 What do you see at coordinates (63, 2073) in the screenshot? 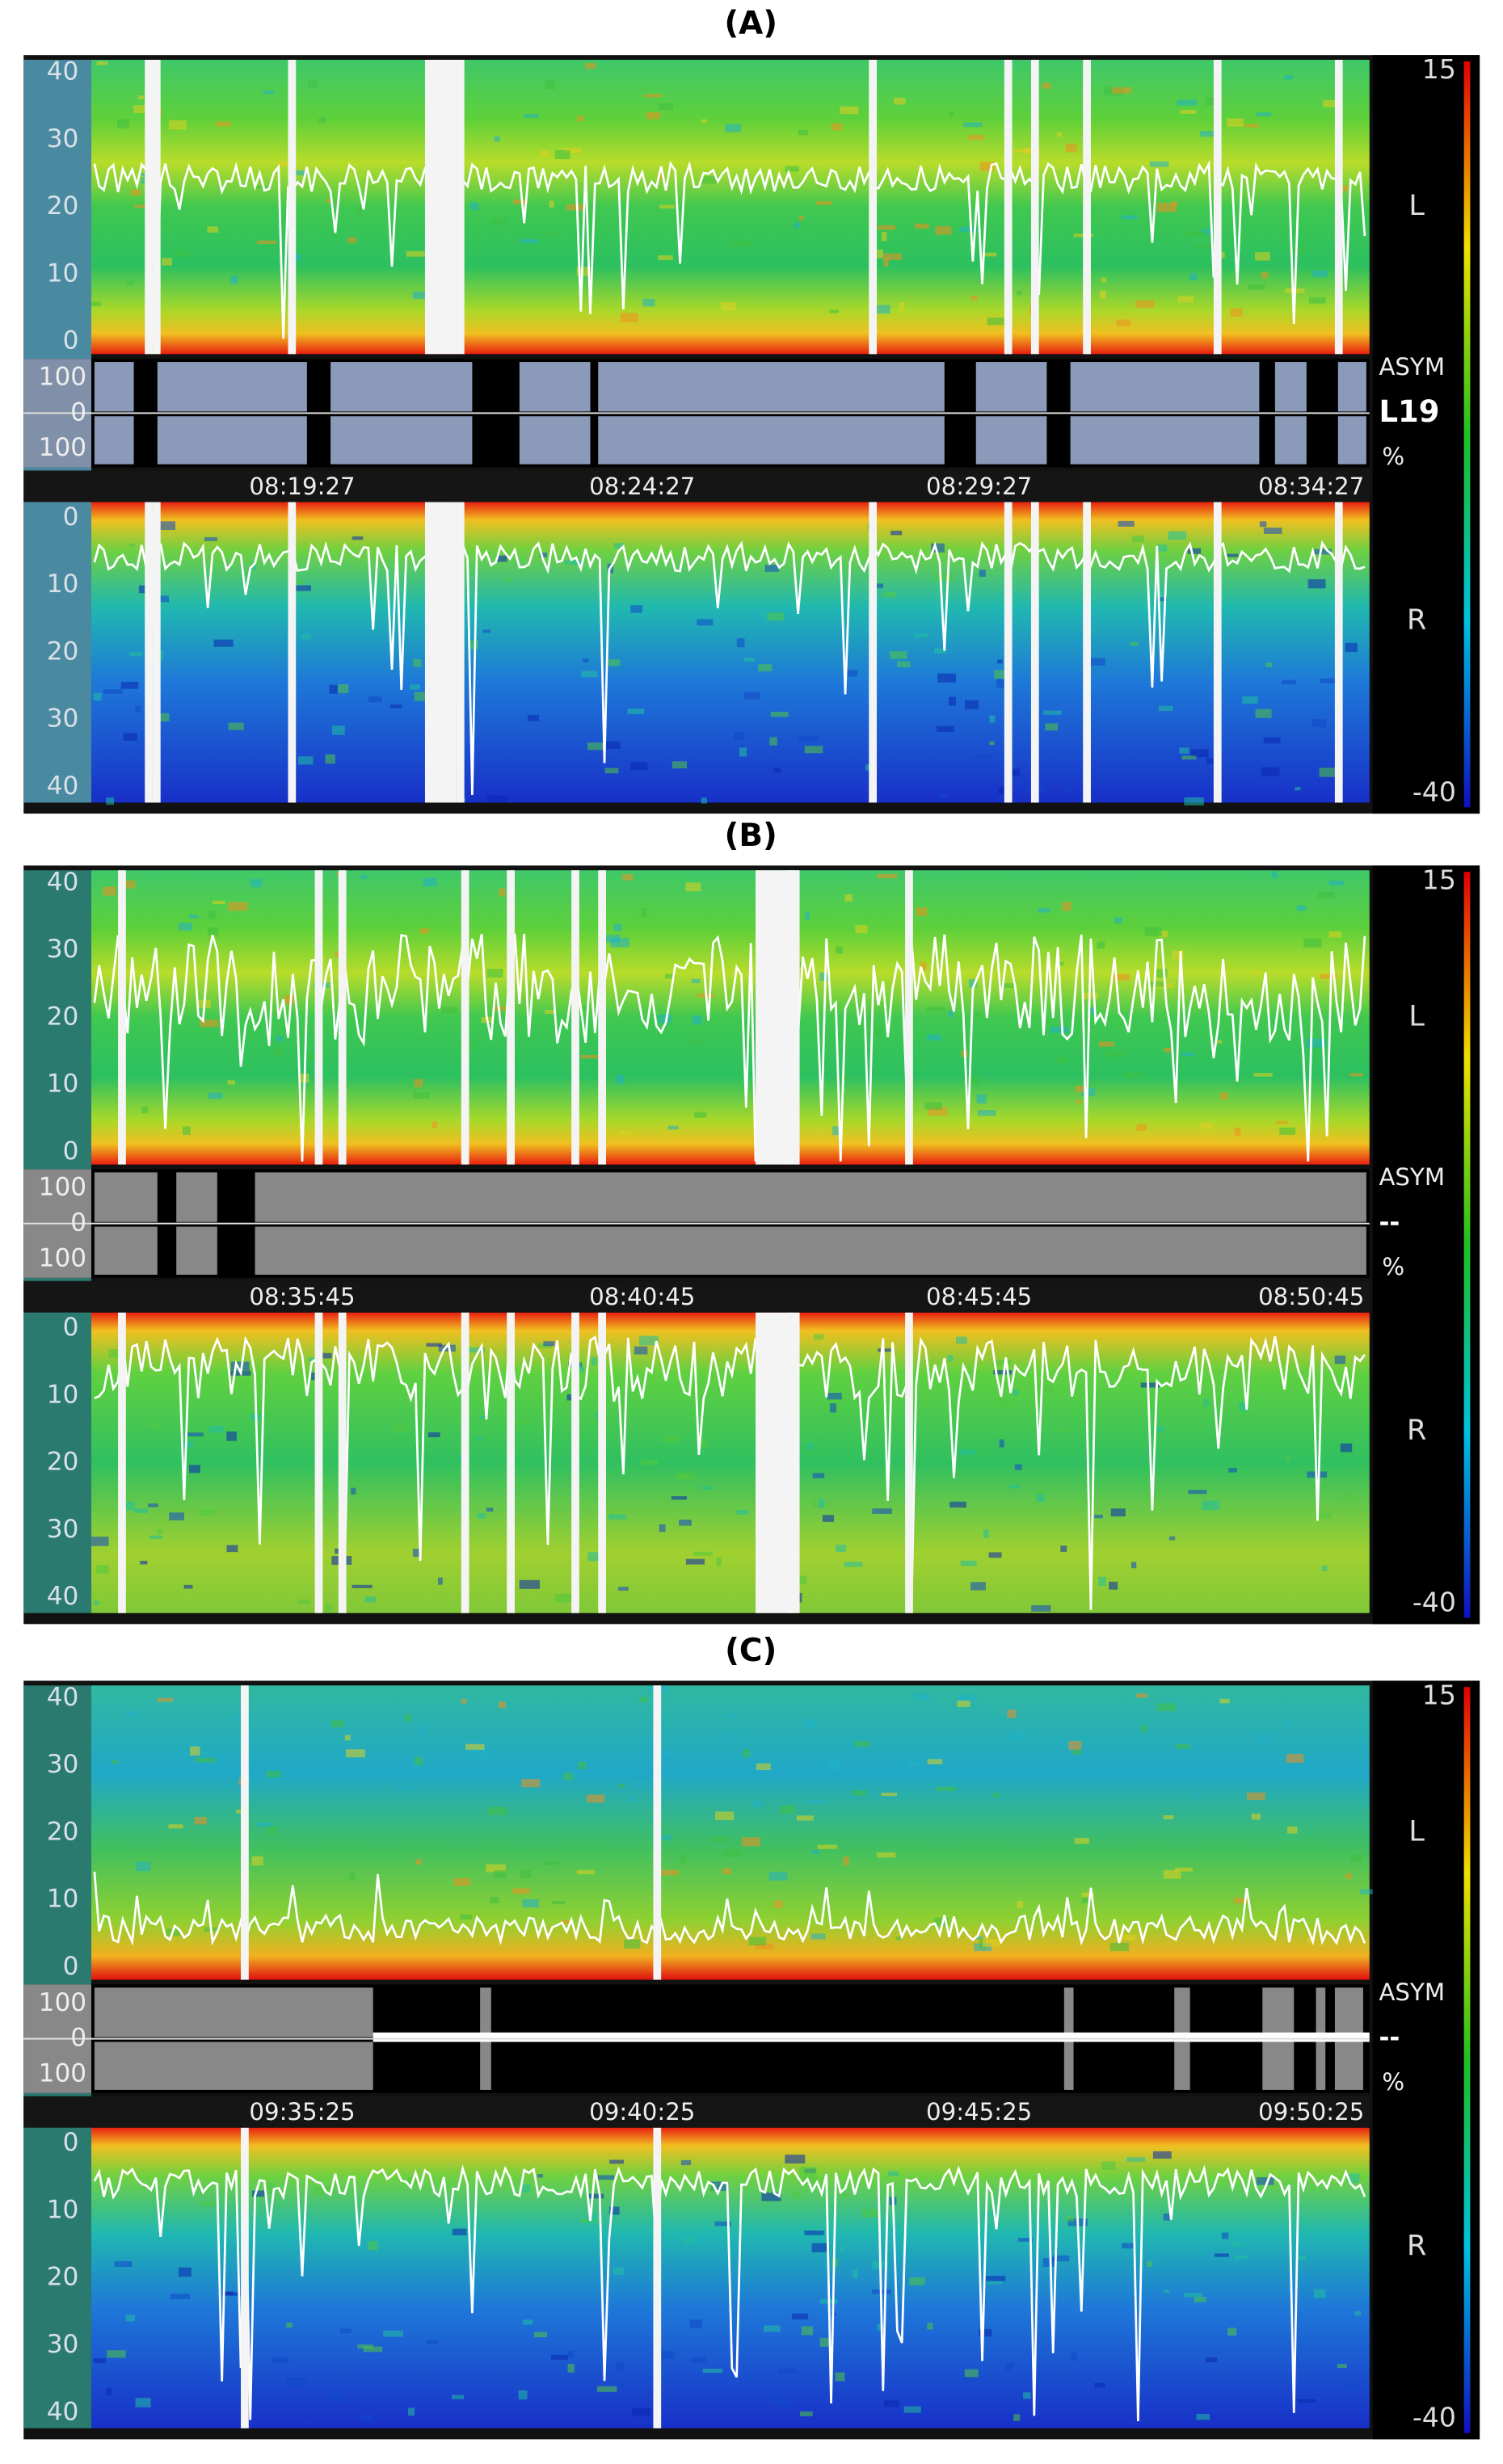
I see `asym-axis-label: 100` at bounding box center [63, 2073].